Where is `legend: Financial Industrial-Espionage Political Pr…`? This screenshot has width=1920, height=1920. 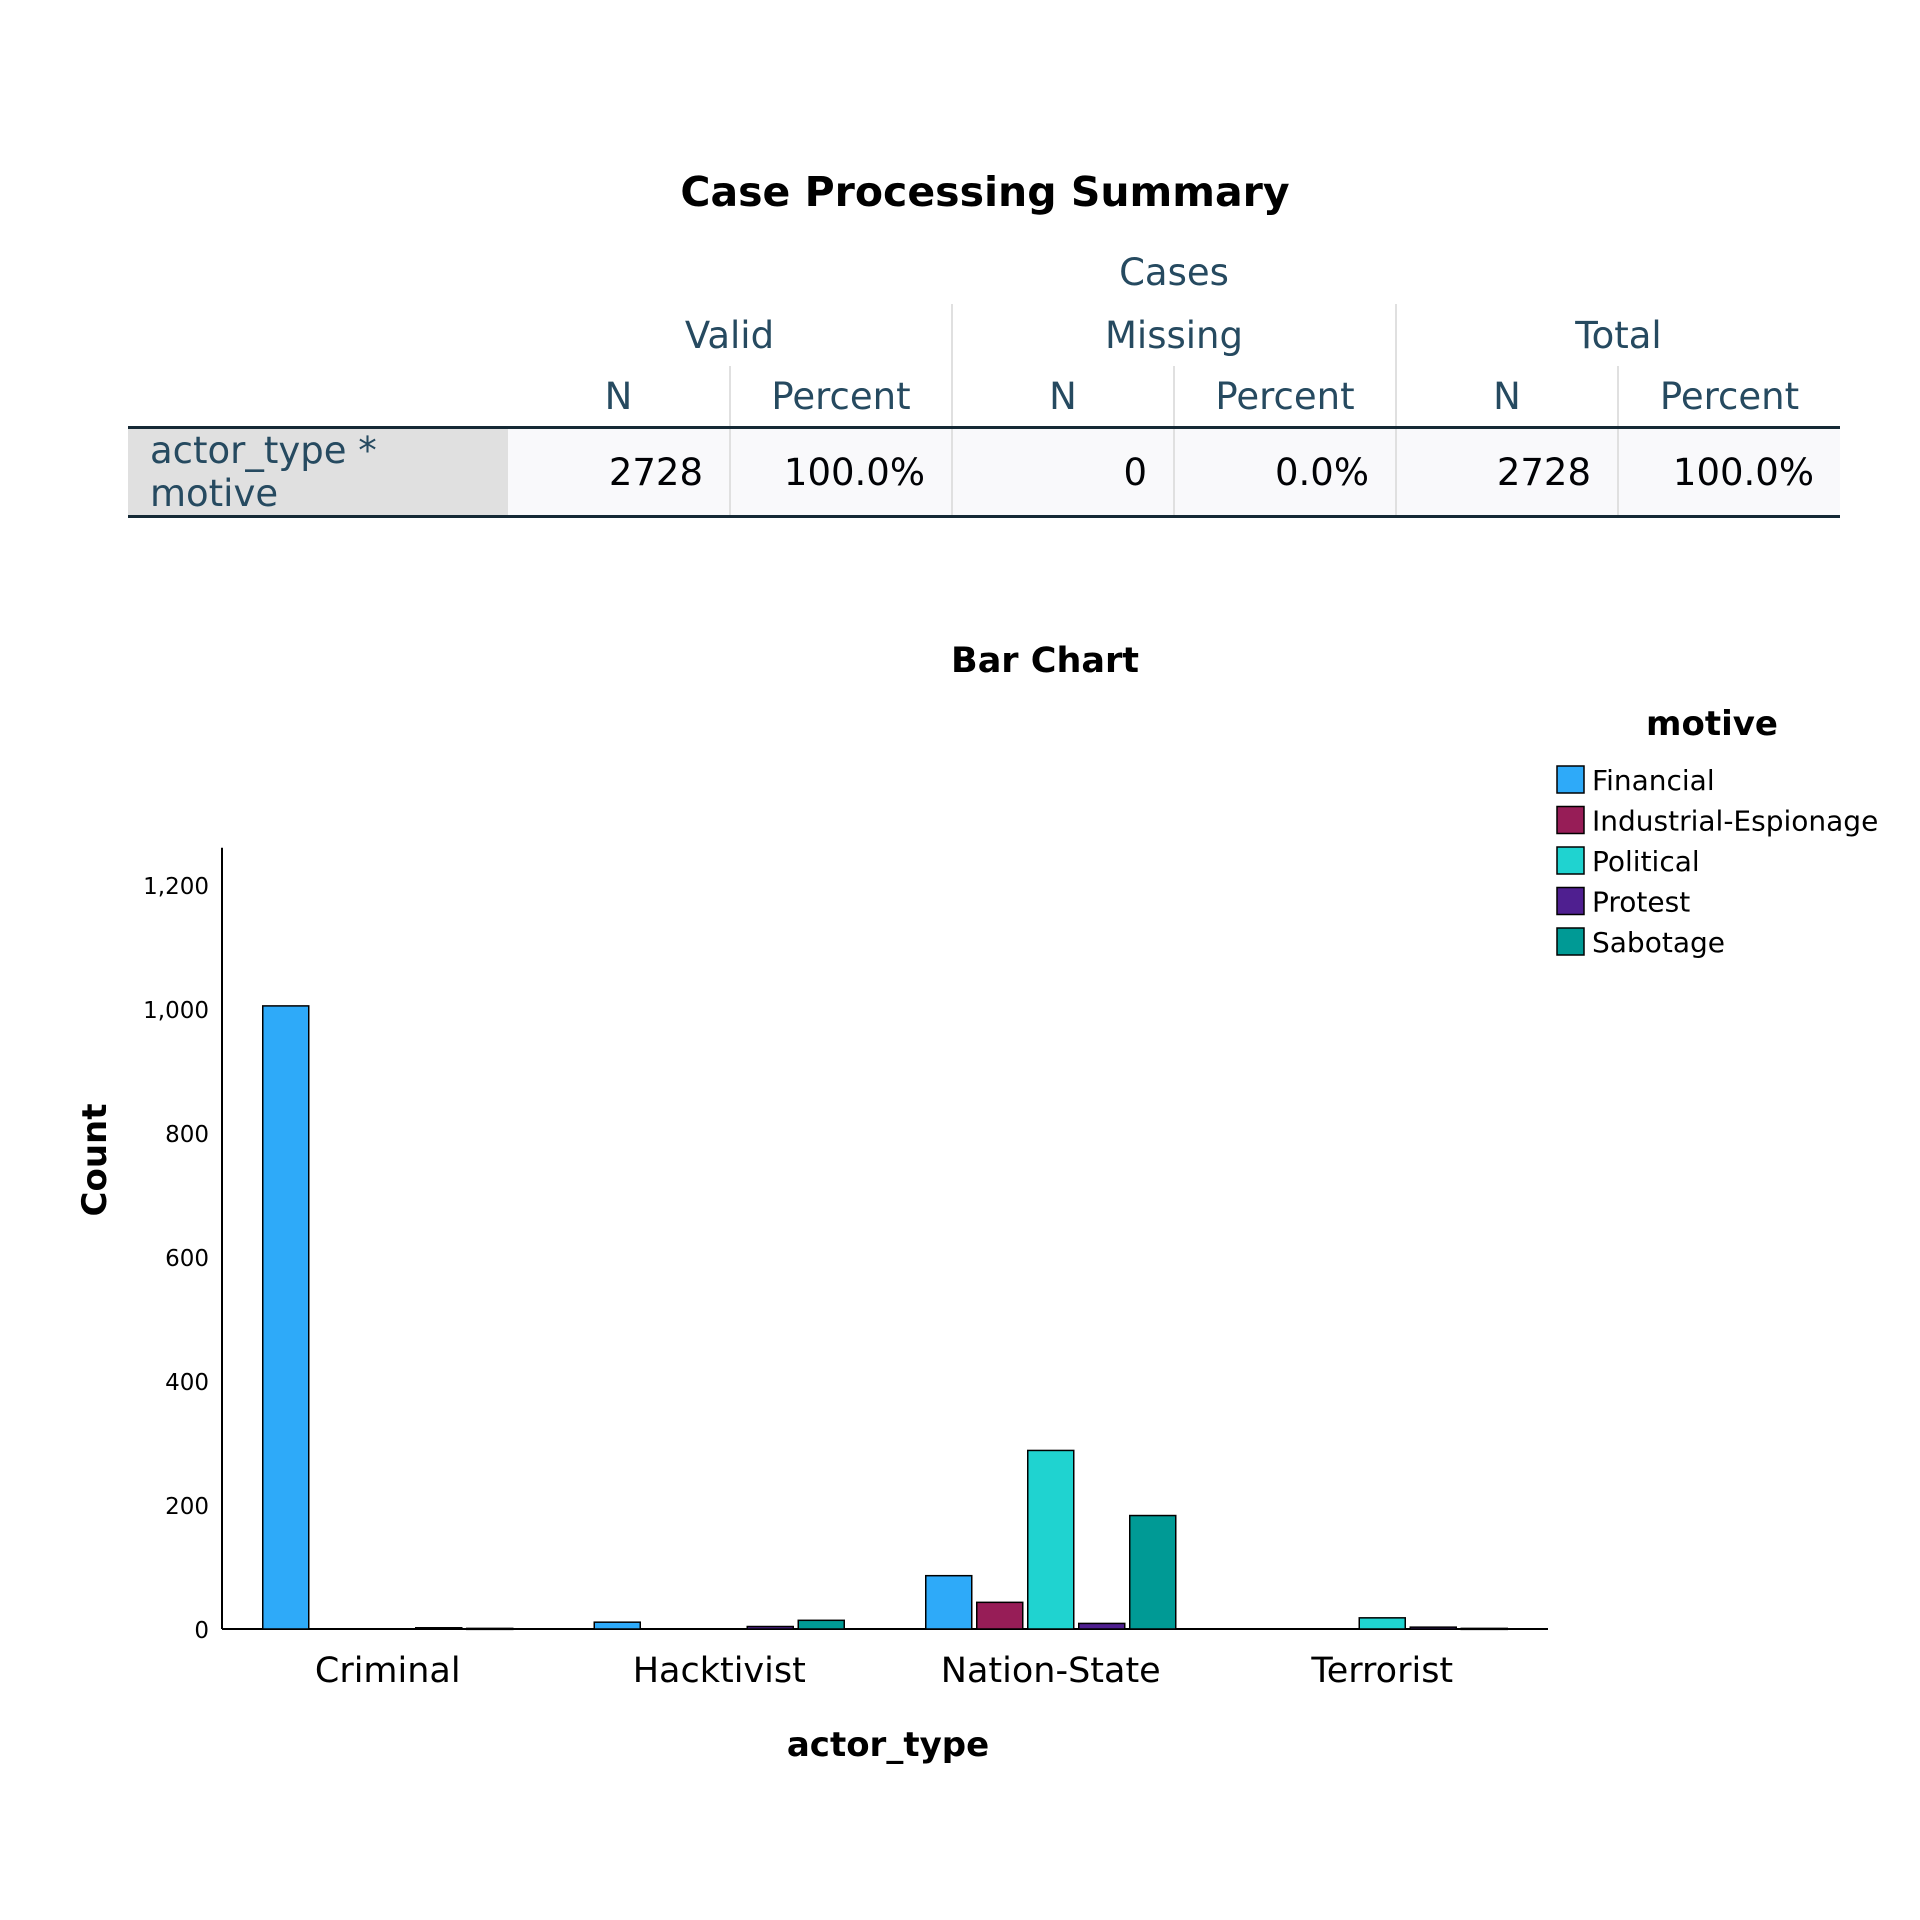
legend: Financial Industrial-Espionage Political Pr… is located at coordinates (1717, 861).